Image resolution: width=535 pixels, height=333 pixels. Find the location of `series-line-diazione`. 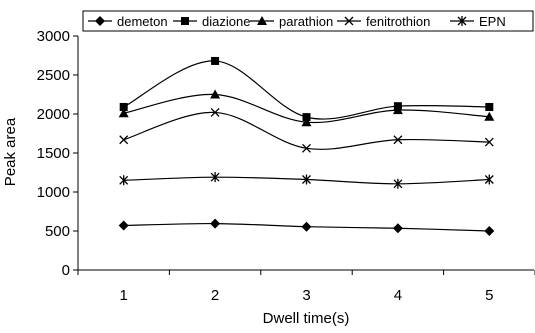

series-line-diazione is located at coordinates (306, 90).